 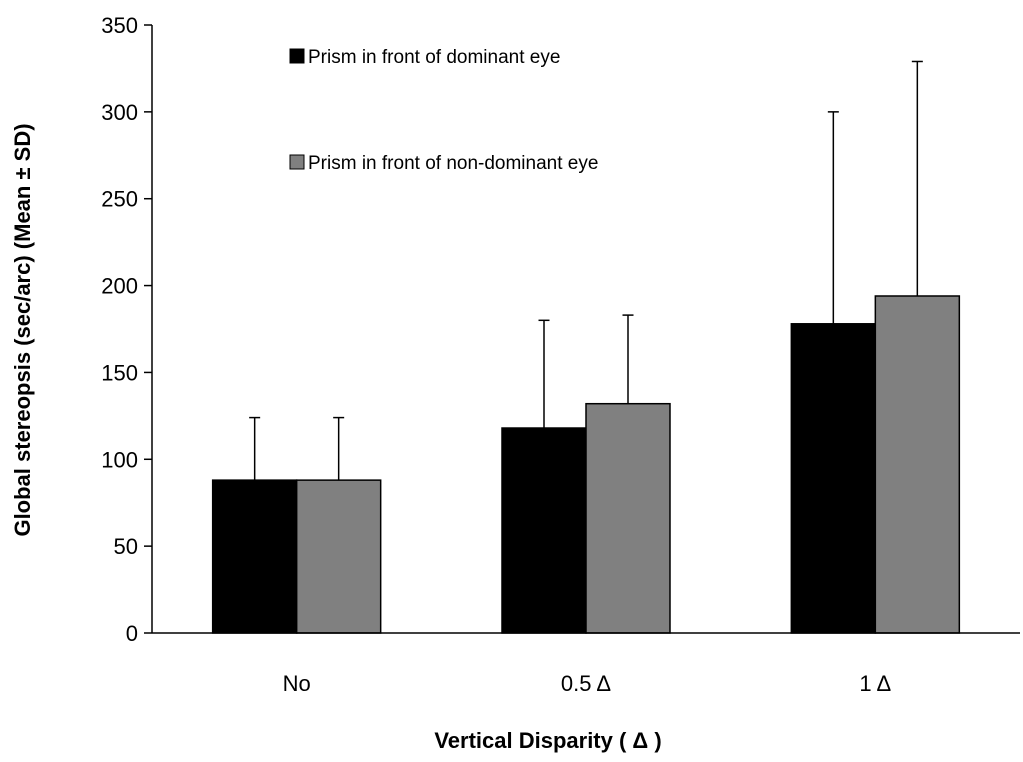 What do you see at coordinates (119, 286) in the screenshot?
I see `y-tick-label: 200` at bounding box center [119, 286].